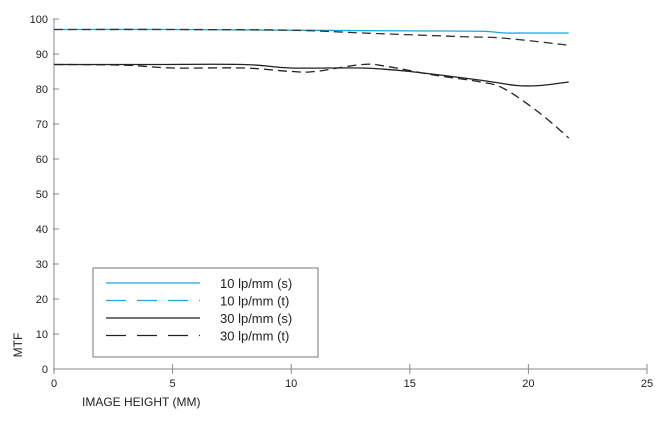  I want to click on x-tick-label: 10, so click(291, 384).